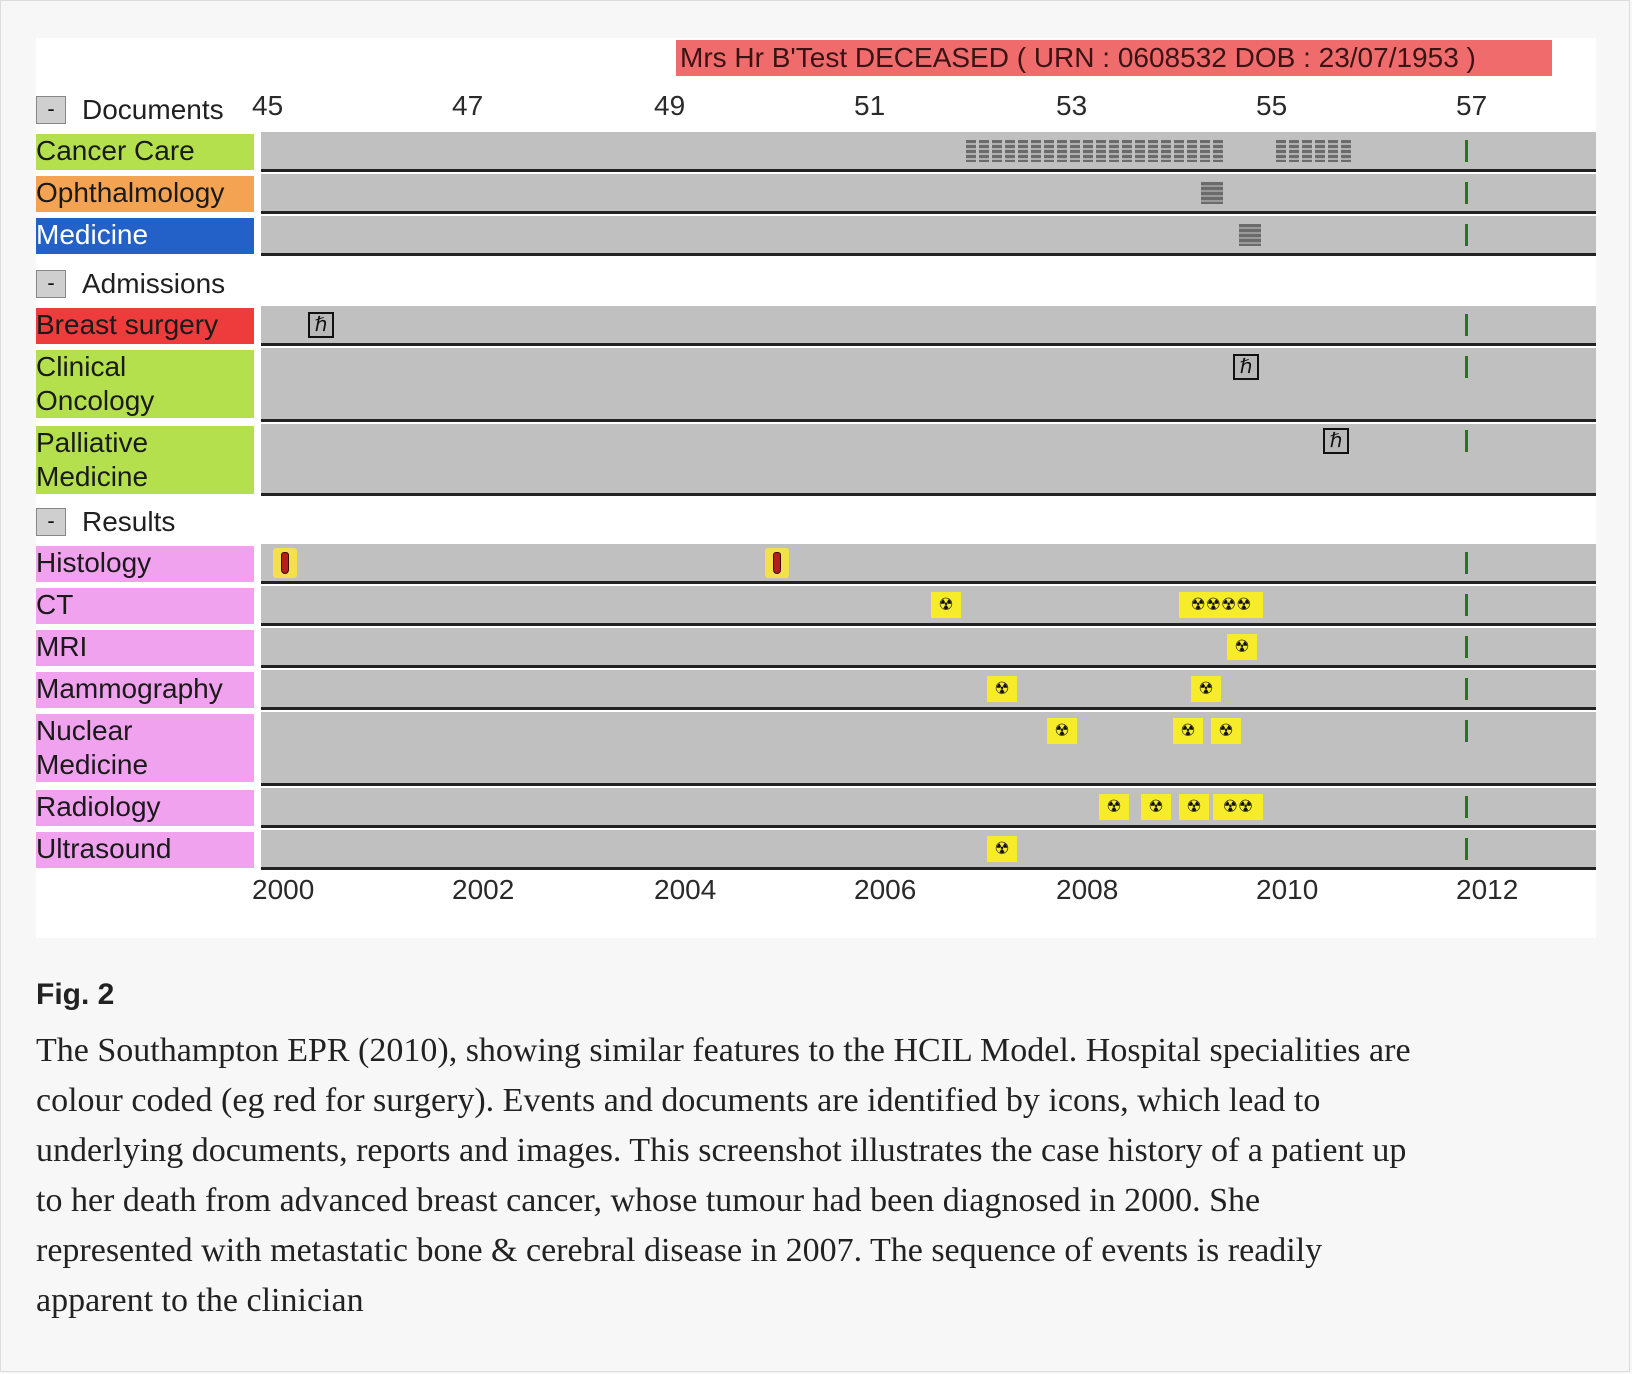 Image resolution: width=1632 pixels, height=1374 pixels. Describe the element at coordinates (928, 385) in the screenshot. I see `track-clinical-oncology: ℏ` at that location.